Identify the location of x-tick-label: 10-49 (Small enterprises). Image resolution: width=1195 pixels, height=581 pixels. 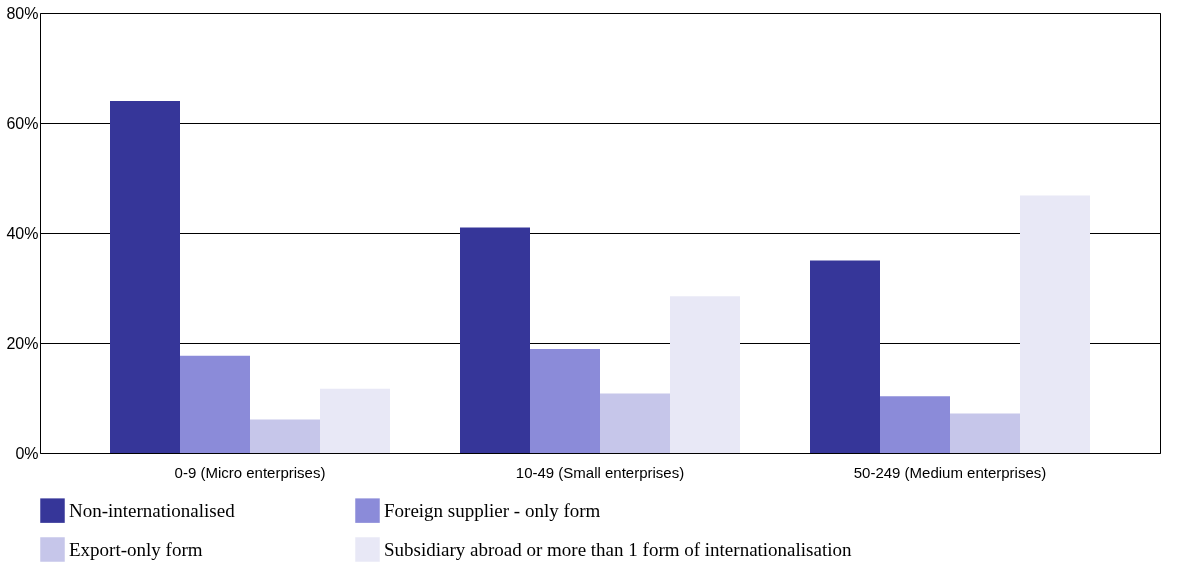
(600, 472).